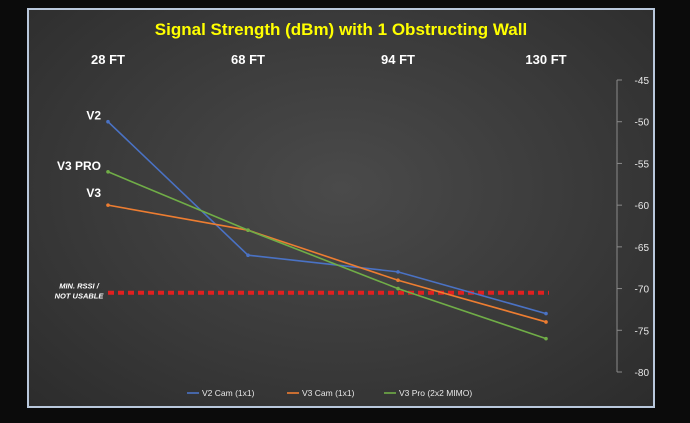 The height and width of the screenshot is (423, 690). What do you see at coordinates (642, 123) in the screenshot?
I see `y-tick-label: -50` at bounding box center [642, 123].